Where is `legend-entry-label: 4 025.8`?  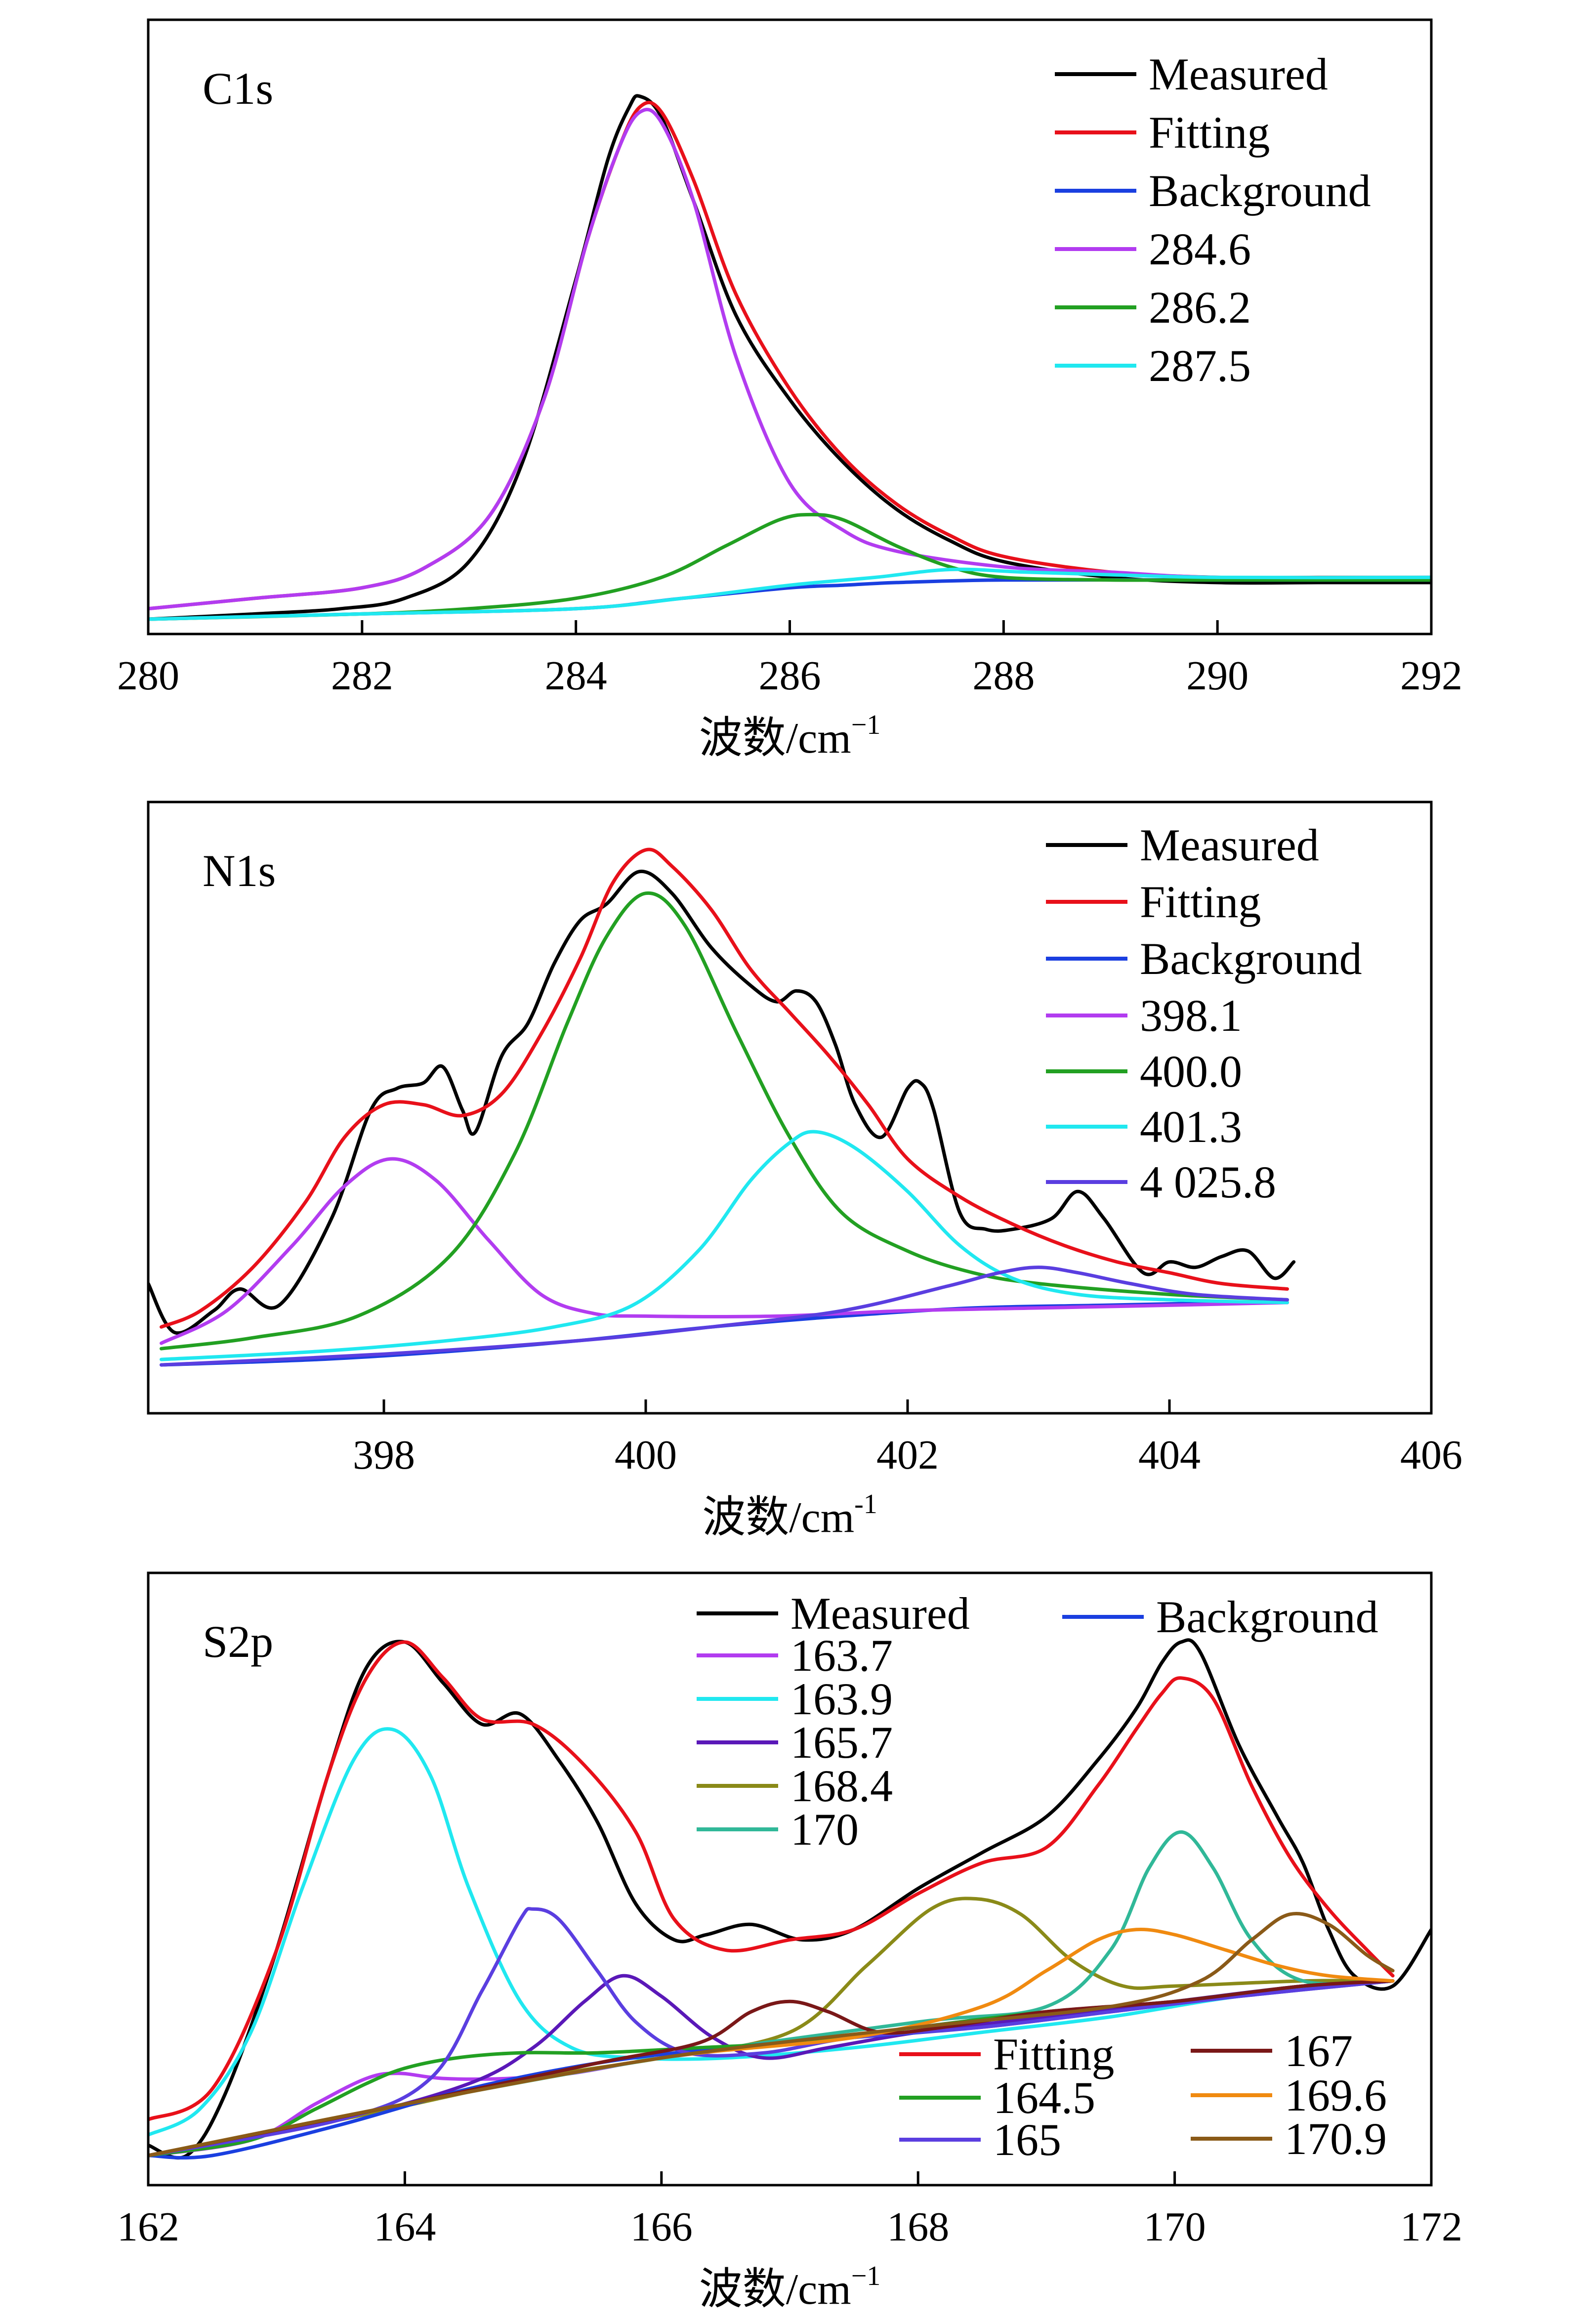
legend-entry-label: 4 025.8 is located at coordinates (1208, 1182).